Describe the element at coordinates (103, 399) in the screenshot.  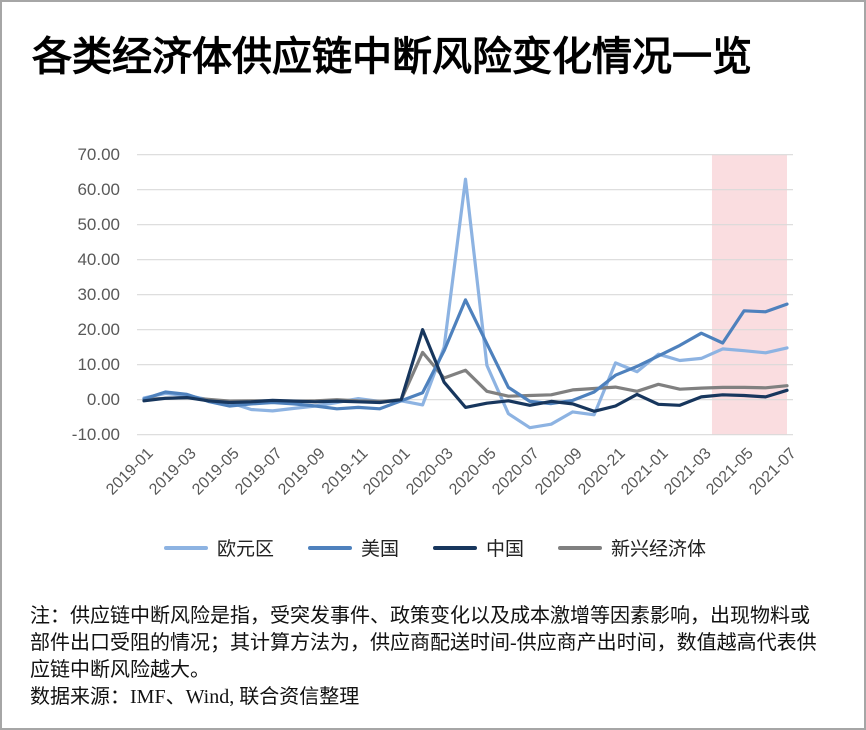
I see `y-tick-label: 0.00` at that location.